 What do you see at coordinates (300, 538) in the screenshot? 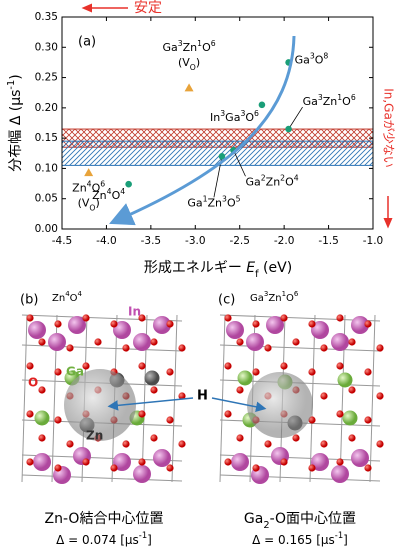
I see `delta-c: Δ = 0.165 [μs-1]` at bounding box center [300, 538].